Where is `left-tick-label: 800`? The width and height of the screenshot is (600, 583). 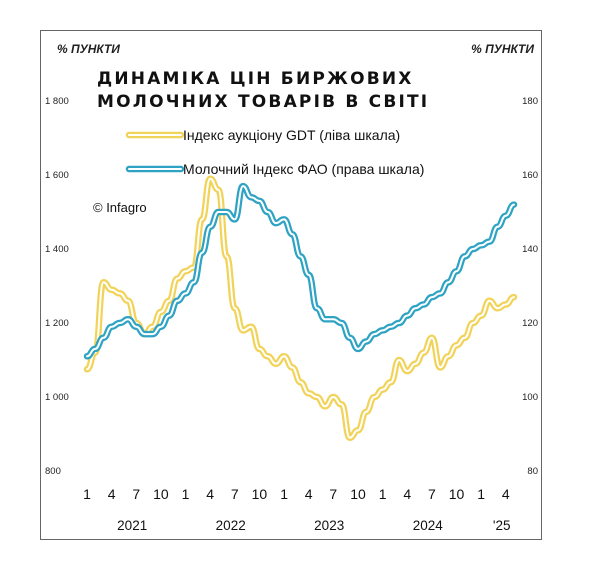
left-tick-label: 800 is located at coordinates (53, 471).